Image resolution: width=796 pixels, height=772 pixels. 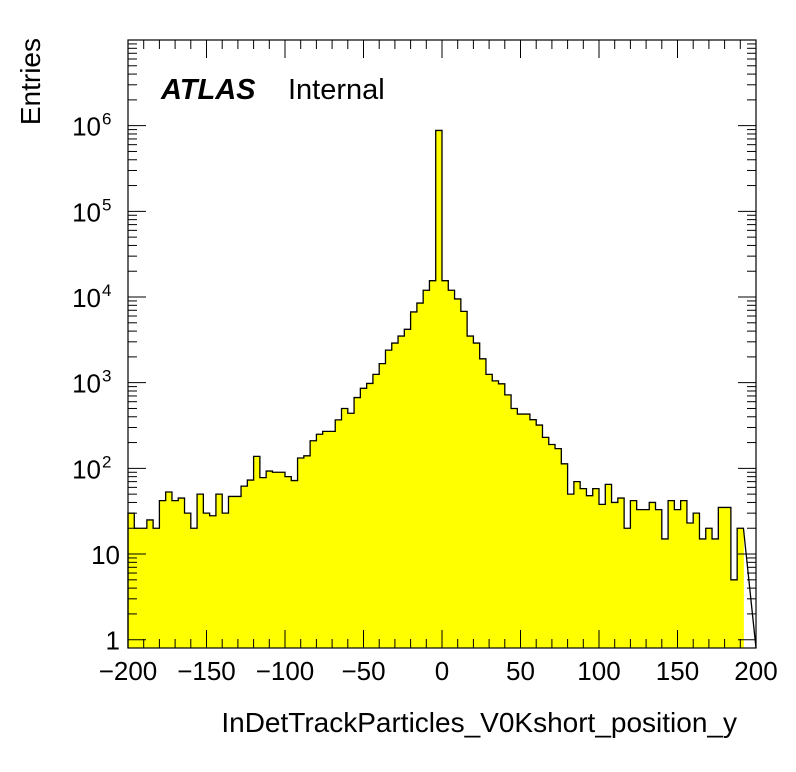 I want to click on internal-label: Internal, so click(x=336, y=90).